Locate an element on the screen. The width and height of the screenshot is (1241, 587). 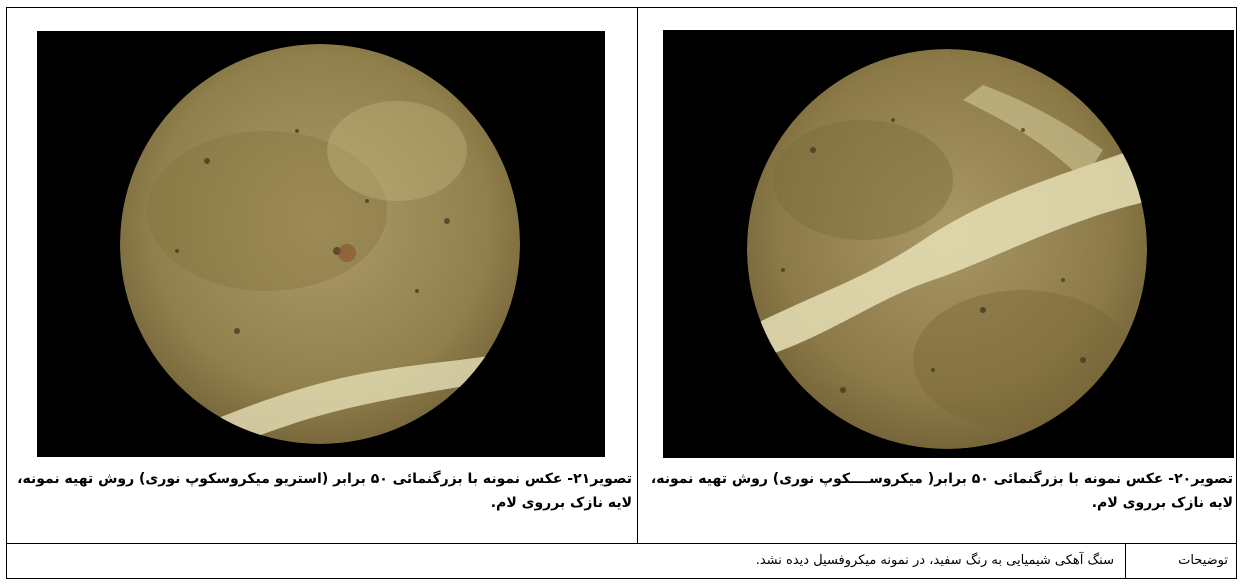
description-label: توضیحات is located at coordinates (1203, 560).